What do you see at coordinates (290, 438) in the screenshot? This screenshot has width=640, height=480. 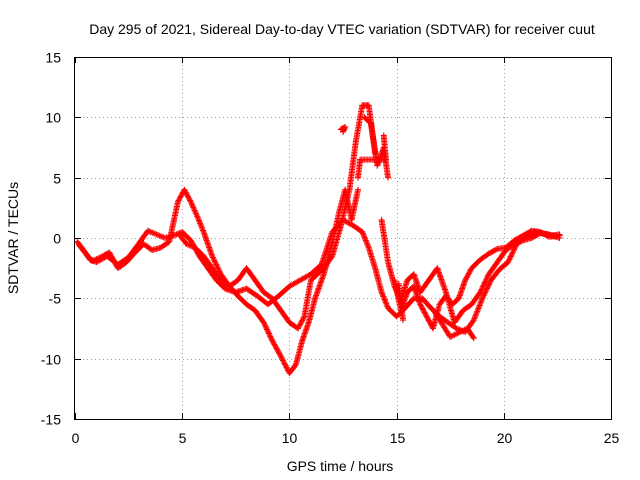 I see `x-tick-label: 10` at bounding box center [290, 438].